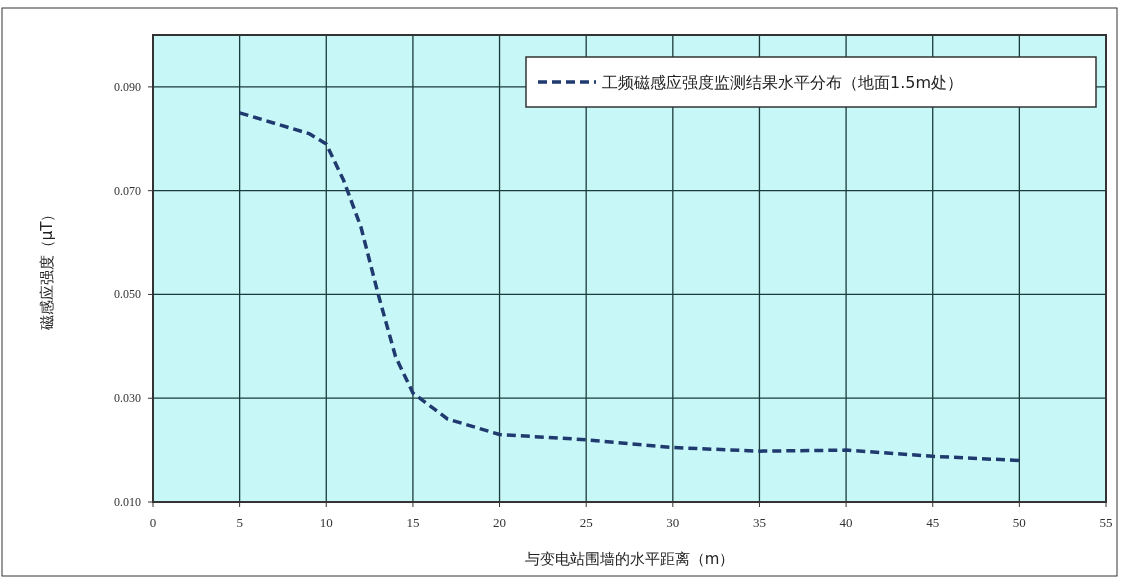 The height and width of the screenshot is (580, 1121). I want to click on x-tick-label: 40, so click(846, 522).